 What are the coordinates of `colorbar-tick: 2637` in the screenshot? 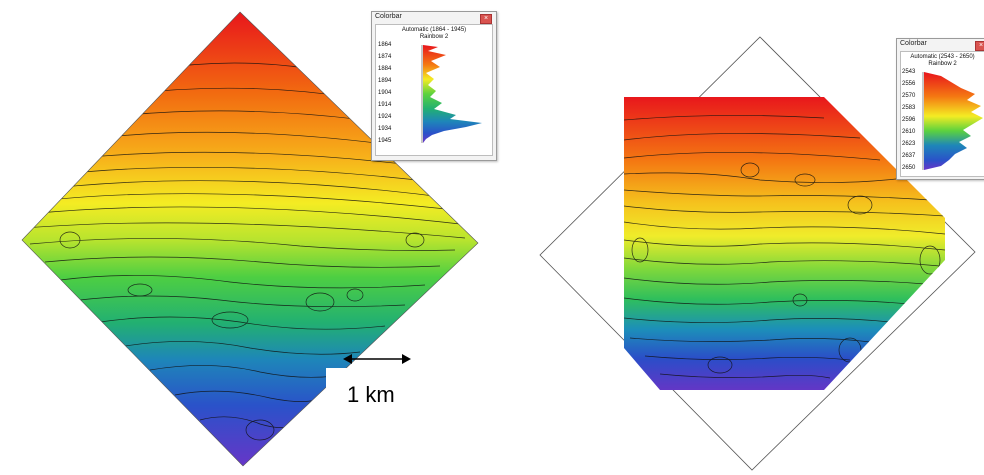 It's located at (909, 156).